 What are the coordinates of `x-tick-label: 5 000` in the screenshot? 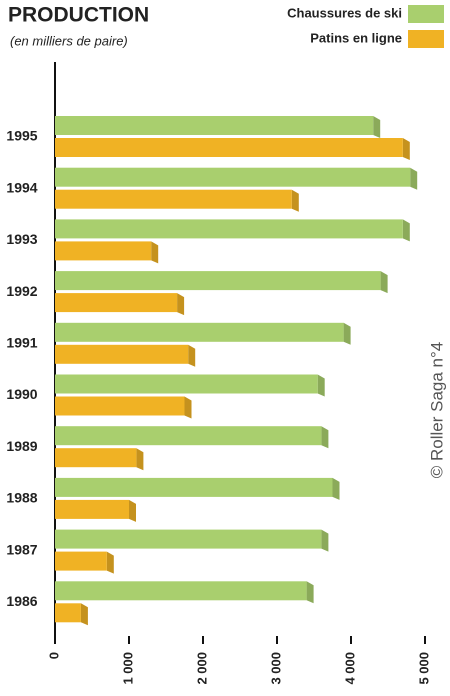 It's located at (423, 668).